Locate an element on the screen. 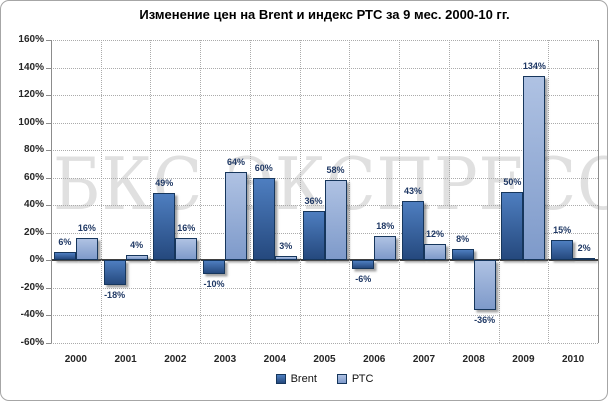 The image size is (608, 401). value-label-rts-2000: 16% is located at coordinates (86, 228).